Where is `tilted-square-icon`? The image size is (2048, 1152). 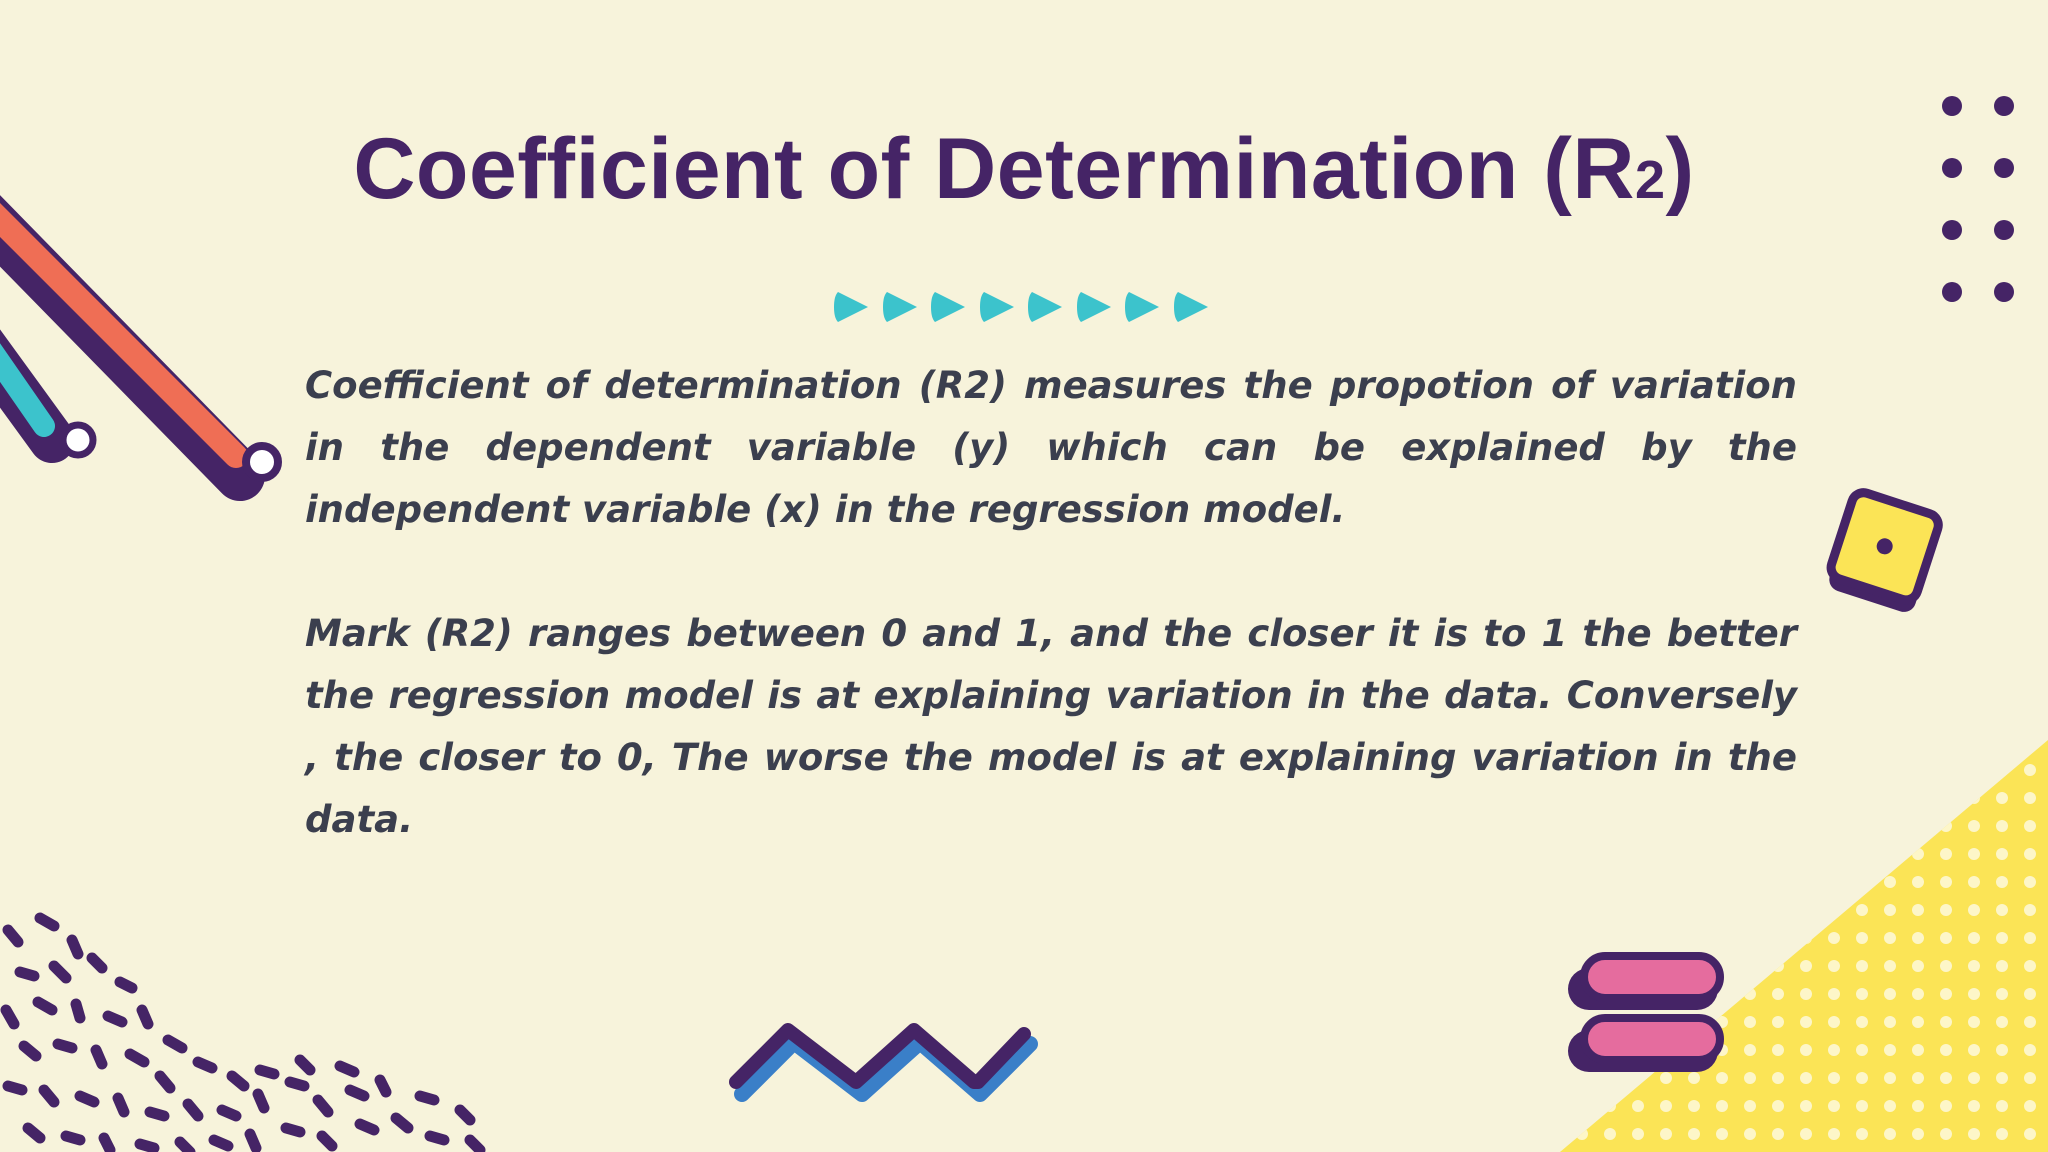 tilted-square-icon is located at coordinates (1884, 550).